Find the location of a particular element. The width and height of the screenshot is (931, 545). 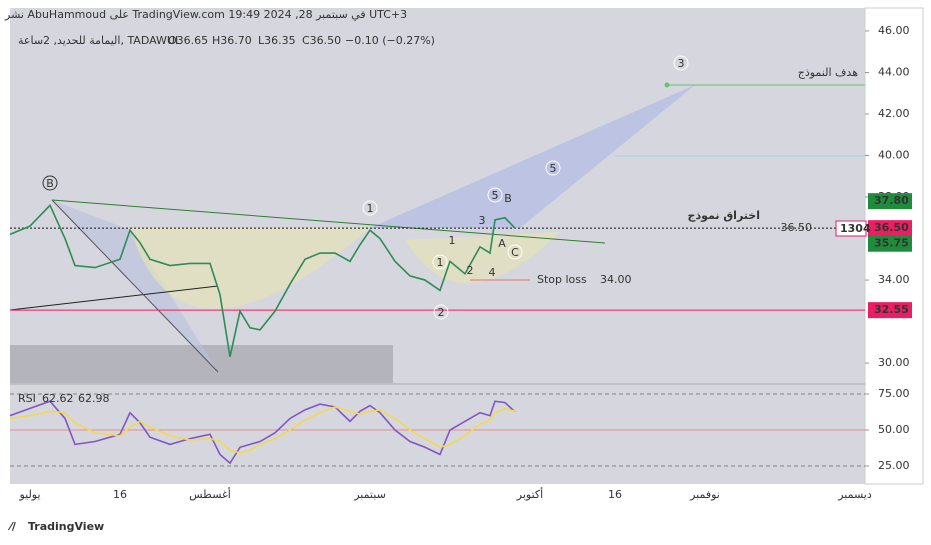

volume-box is located at coordinates (851, 228).